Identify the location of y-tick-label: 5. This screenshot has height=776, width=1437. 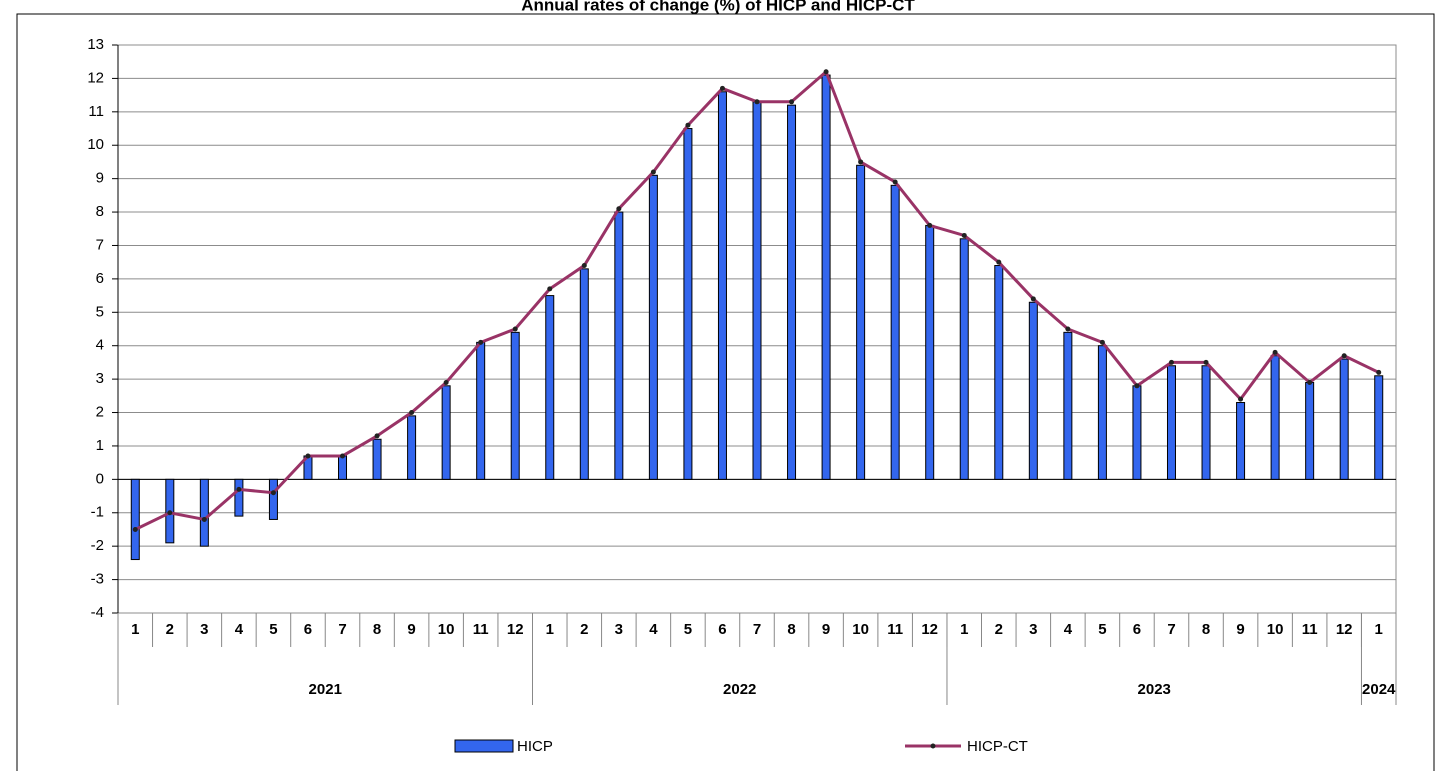
(100, 311).